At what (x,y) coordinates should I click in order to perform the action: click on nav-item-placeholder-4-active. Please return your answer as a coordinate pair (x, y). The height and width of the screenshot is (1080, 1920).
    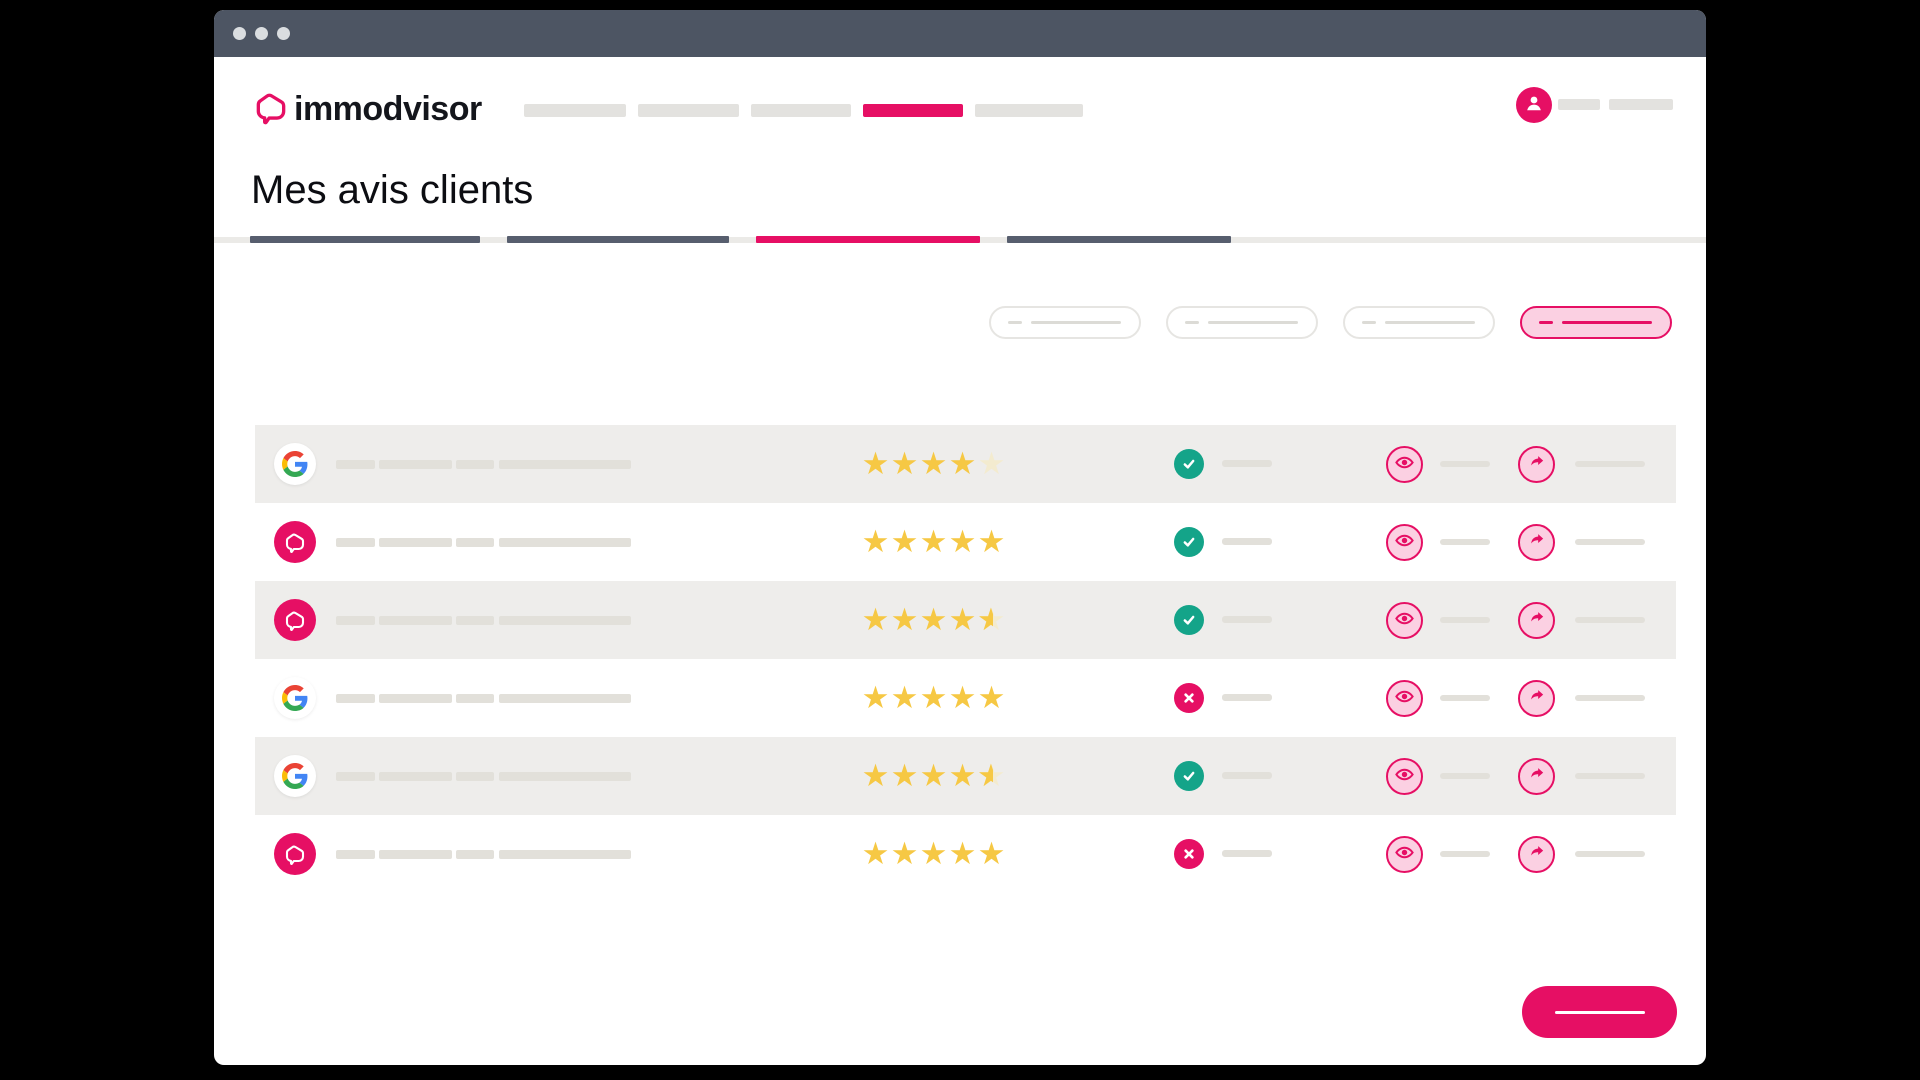
    Looking at the image, I should click on (913, 110).